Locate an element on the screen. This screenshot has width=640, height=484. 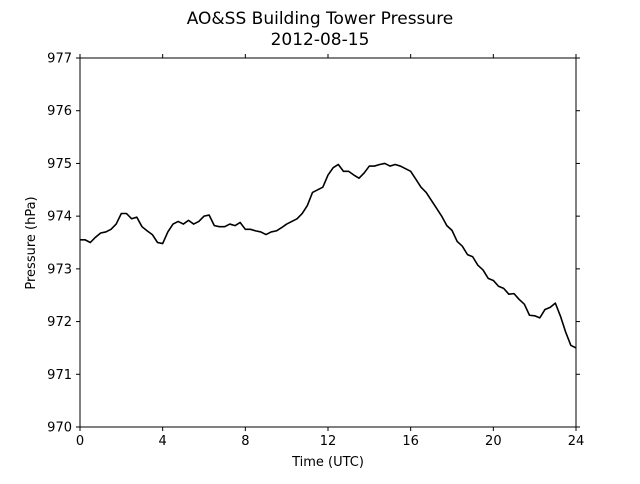
x-tick-label: 24 is located at coordinates (576, 441).